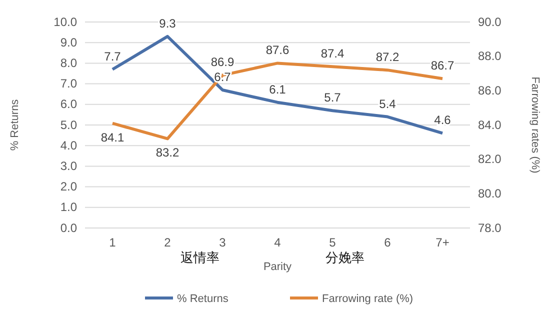 The width and height of the screenshot is (547, 321). Describe the element at coordinates (388, 57) in the screenshot. I see `data-label: 87.2` at that location.